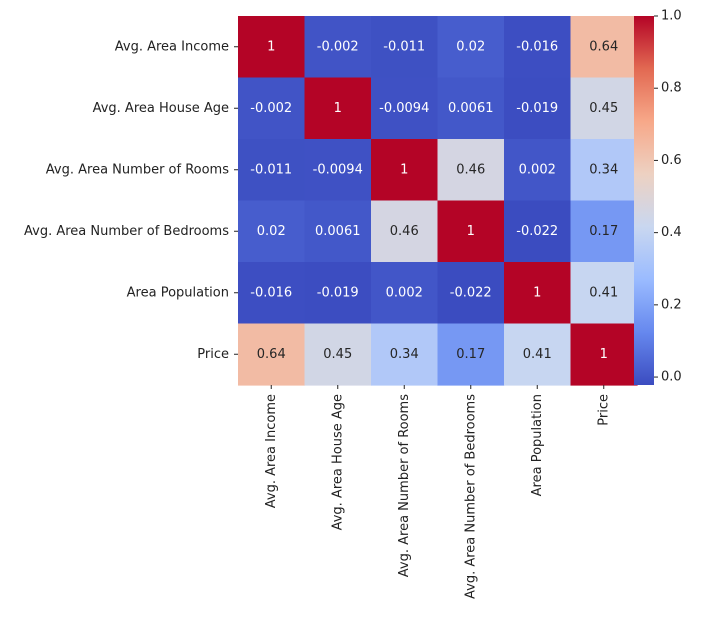  What do you see at coordinates (404, 485) in the screenshot?
I see `x-tick-label: Avg. Area Number of Rooms` at bounding box center [404, 485].